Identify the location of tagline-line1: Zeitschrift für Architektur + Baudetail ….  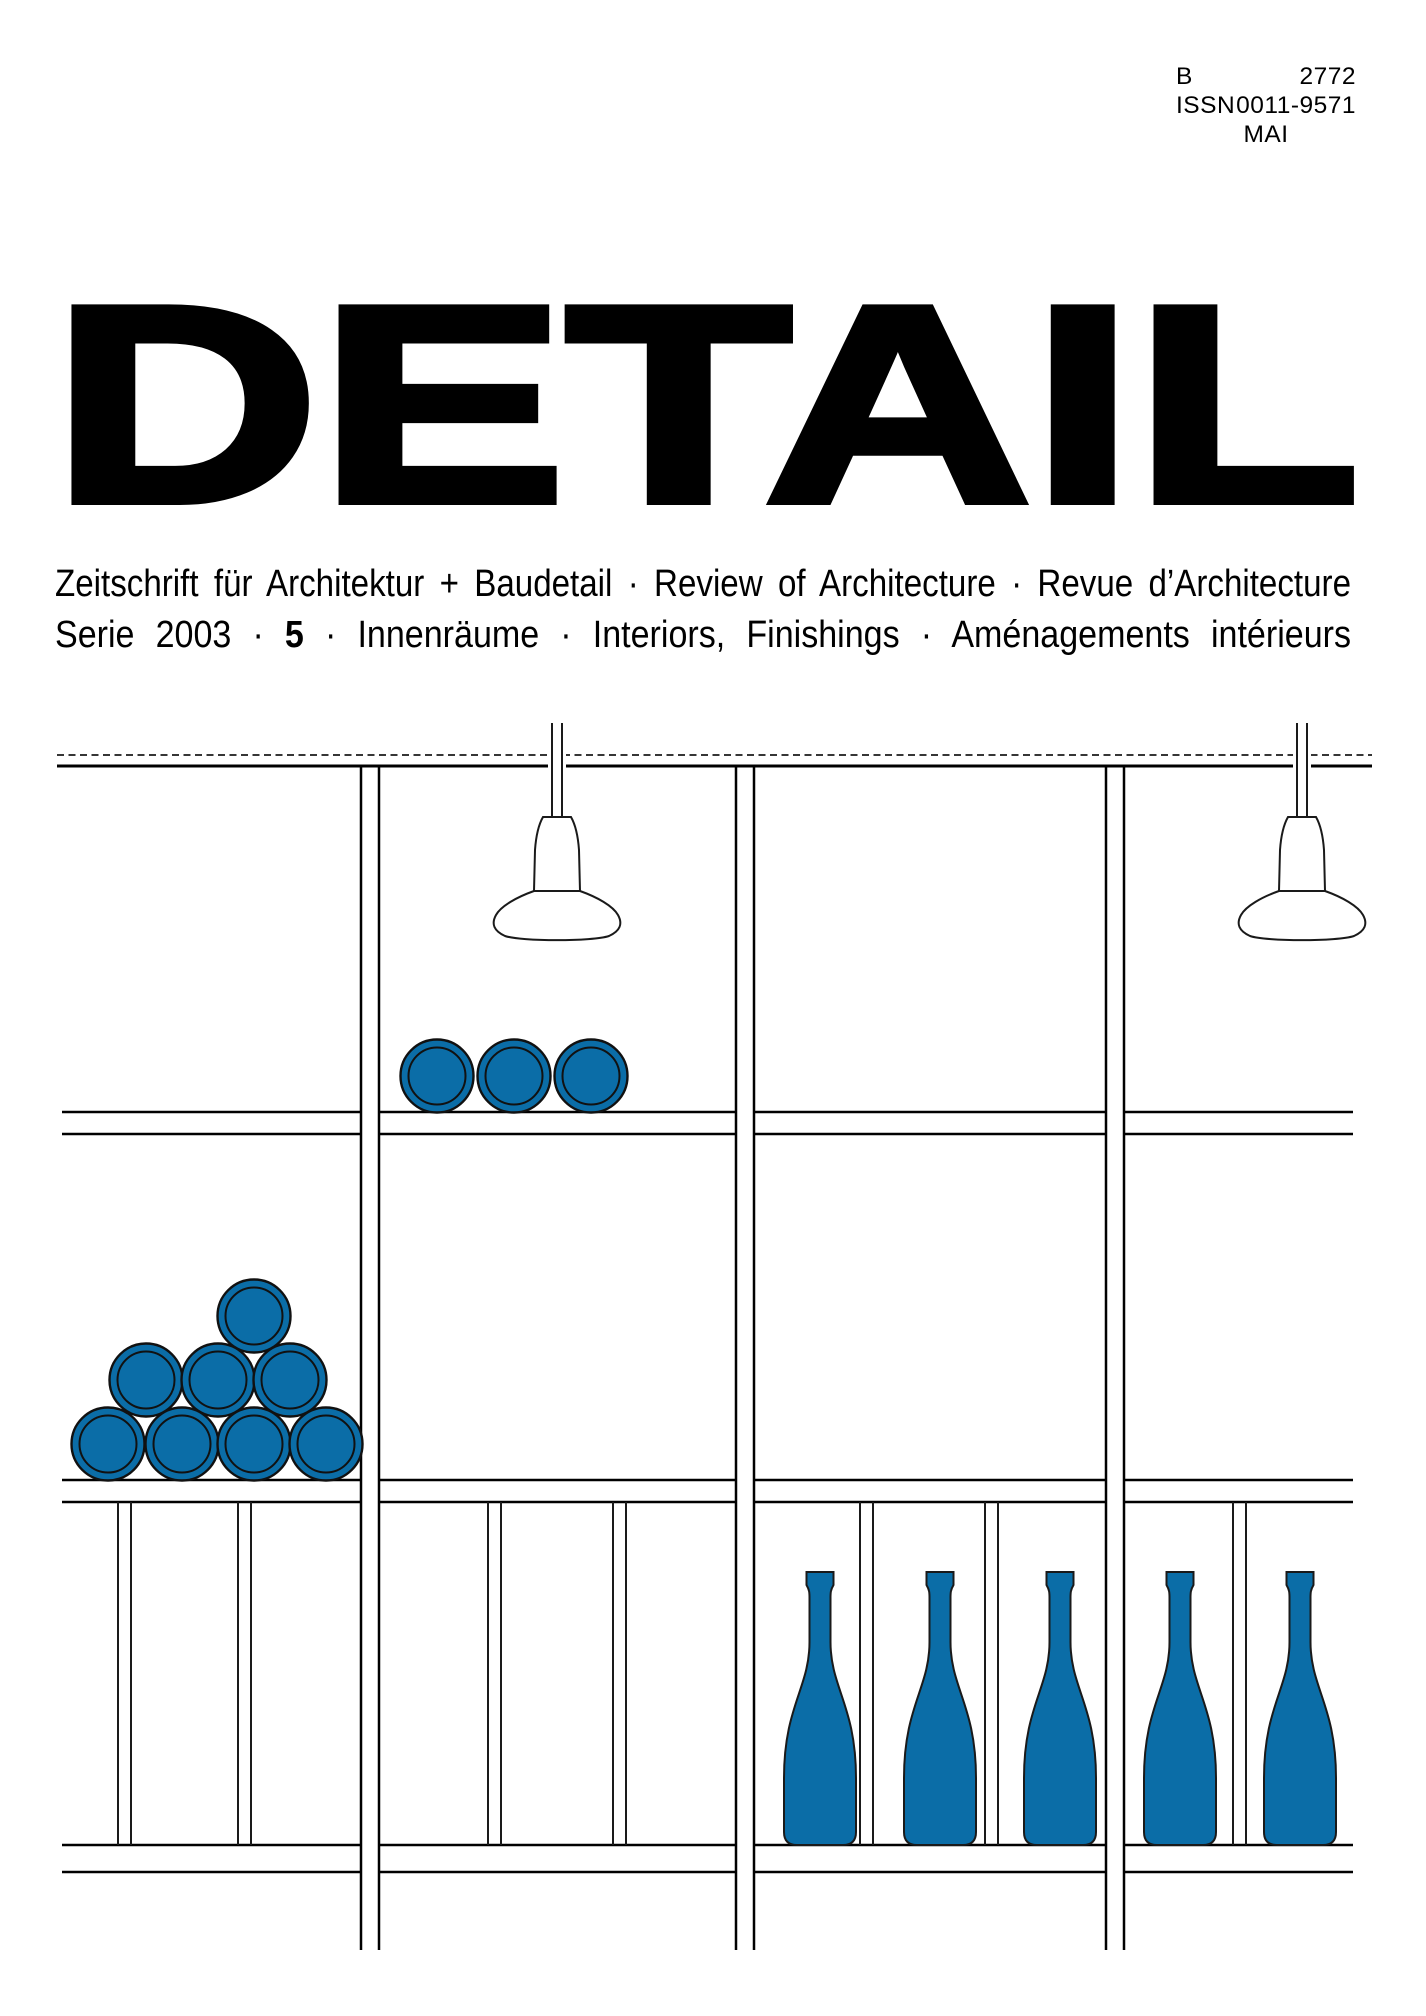
(703, 584).